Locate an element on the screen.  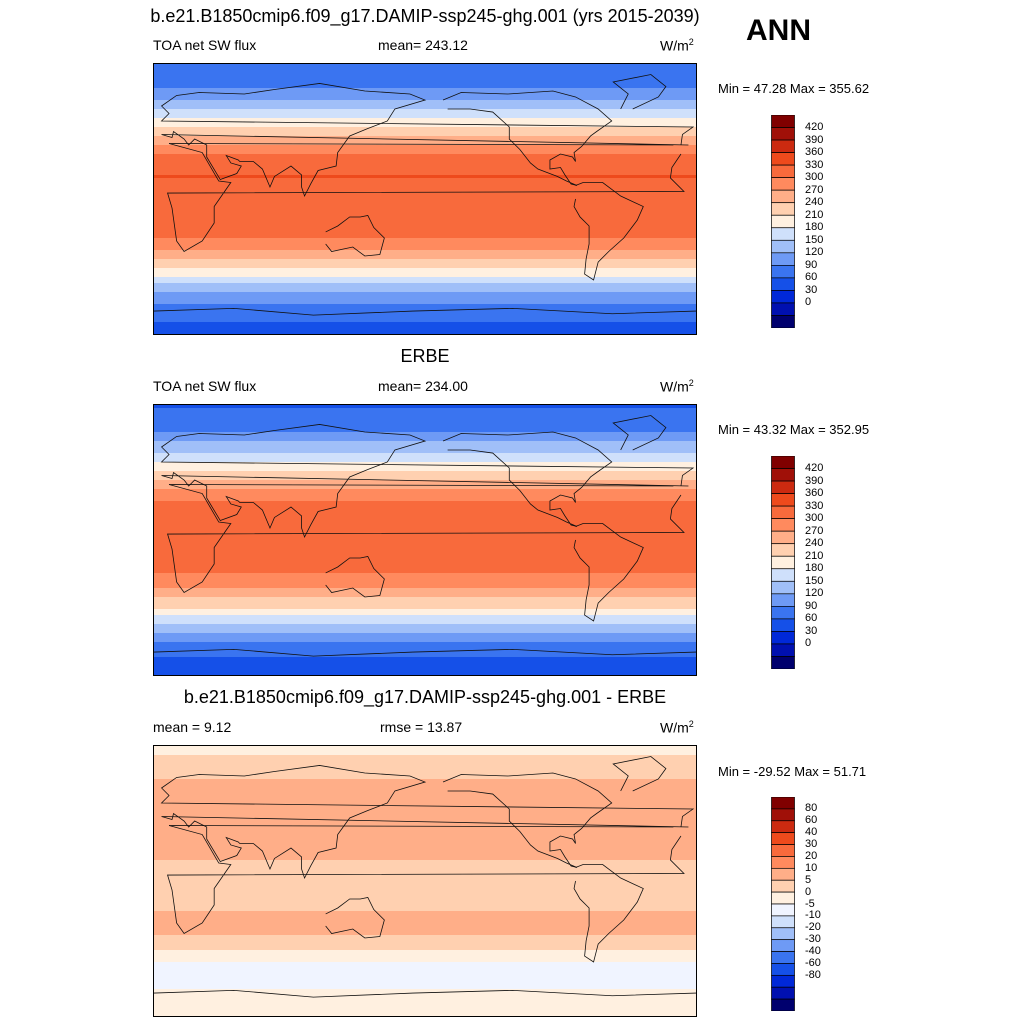
panel-2-map is located at coordinates (425, 540).